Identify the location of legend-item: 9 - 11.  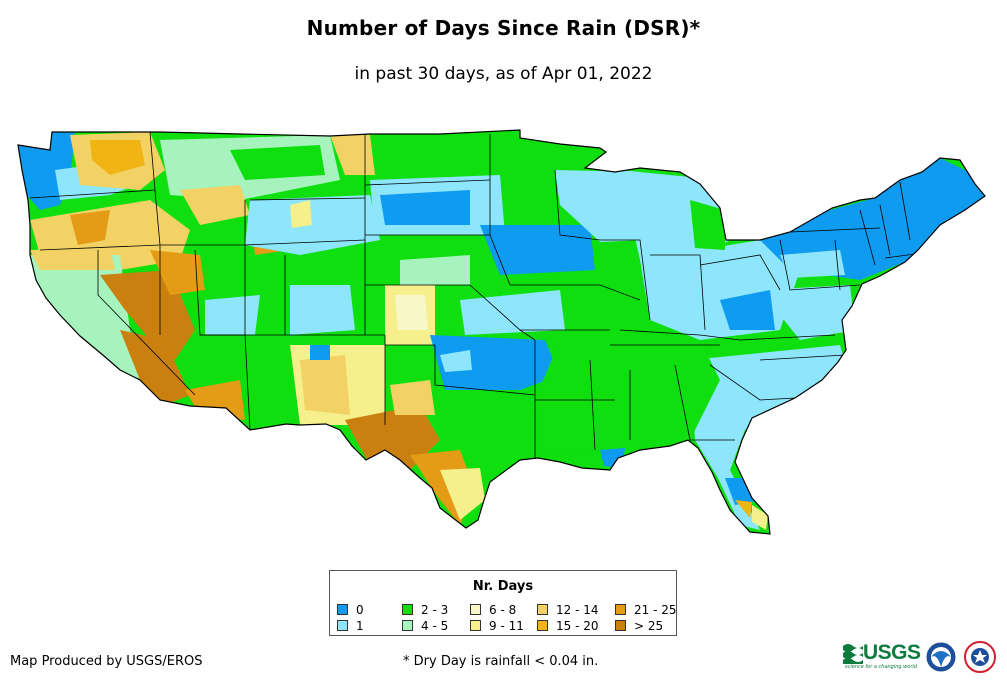
(497, 625).